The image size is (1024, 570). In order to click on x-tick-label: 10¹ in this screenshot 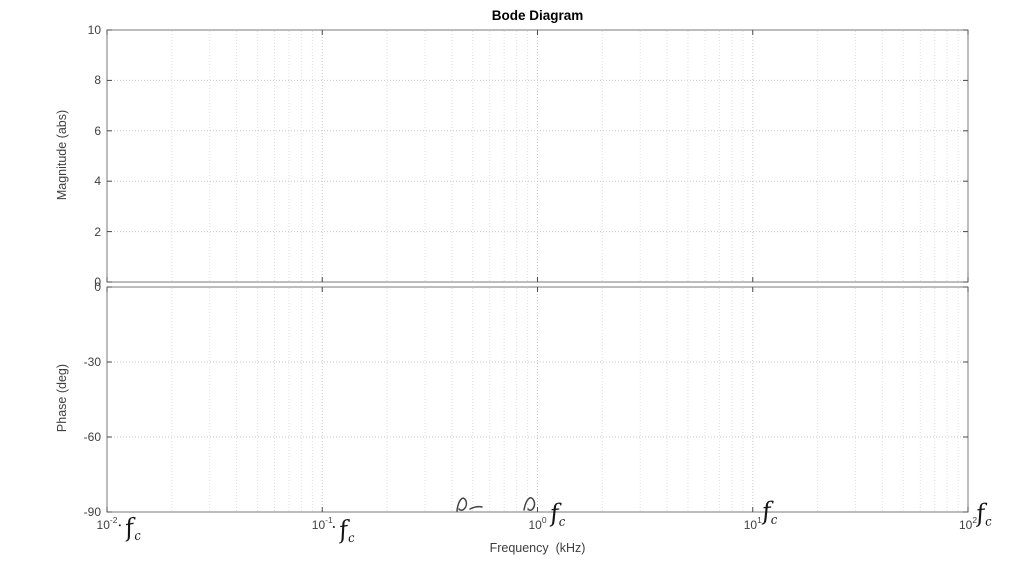, I will do `click(752, 523)`.